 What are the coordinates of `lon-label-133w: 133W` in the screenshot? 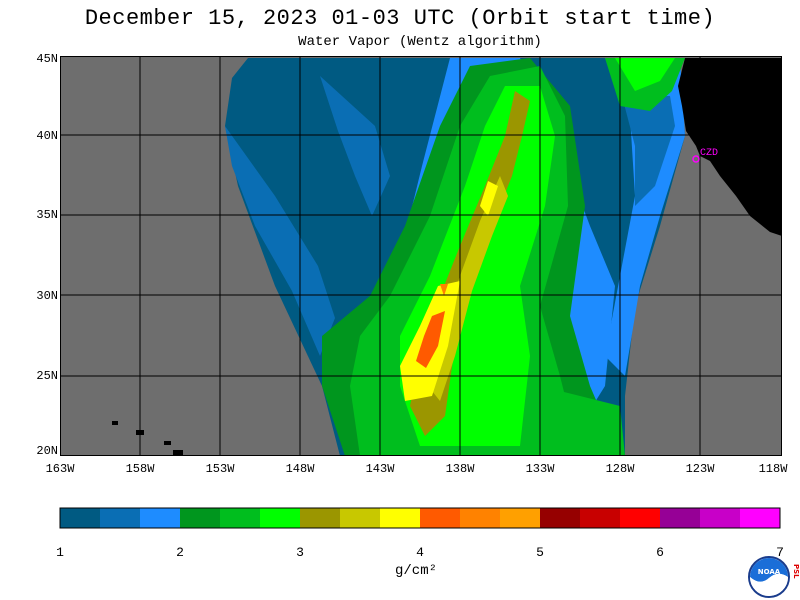 It's located at (540, 469).